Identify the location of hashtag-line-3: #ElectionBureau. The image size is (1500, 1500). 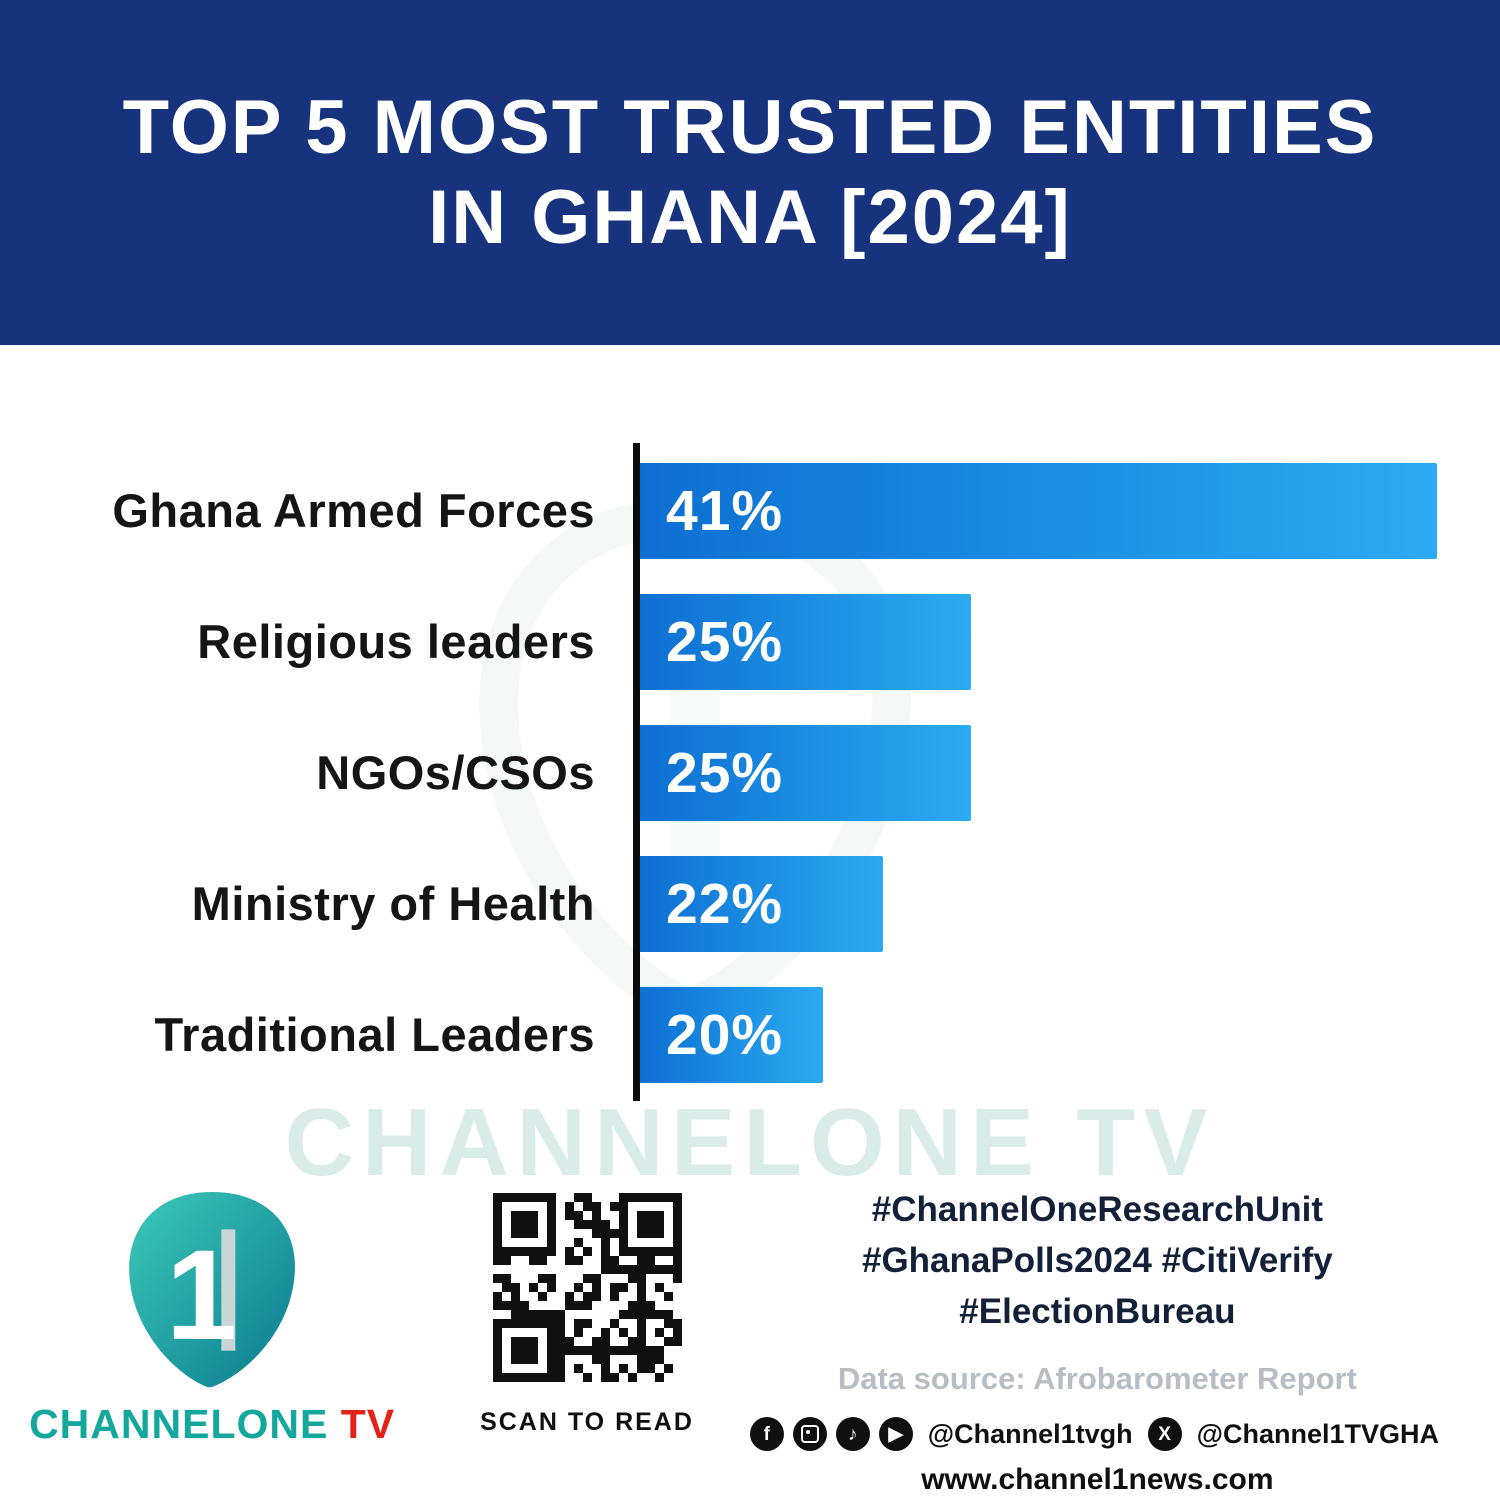
(1097, 1311).